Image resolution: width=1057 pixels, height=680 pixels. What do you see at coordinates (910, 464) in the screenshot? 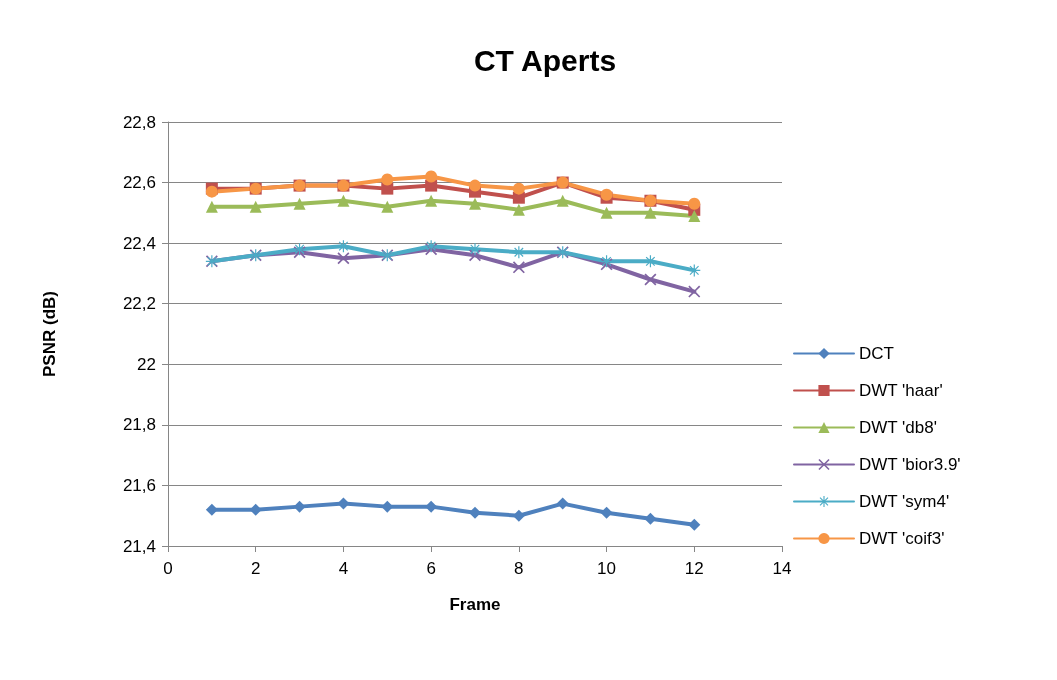
I see `legend-label: DWT 'bior3.9'` at bounding box center [910, 464].